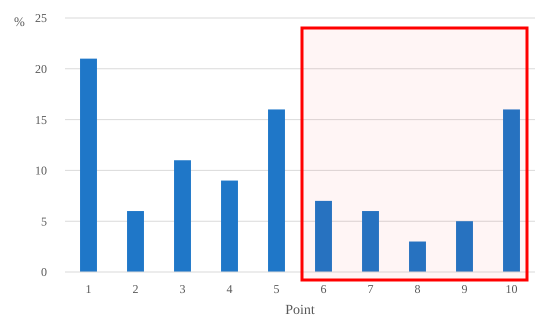 Image resolution: width=550 pixels, height=324 pixels. I want to click on y-tick-label: 15, so click(41, 119).